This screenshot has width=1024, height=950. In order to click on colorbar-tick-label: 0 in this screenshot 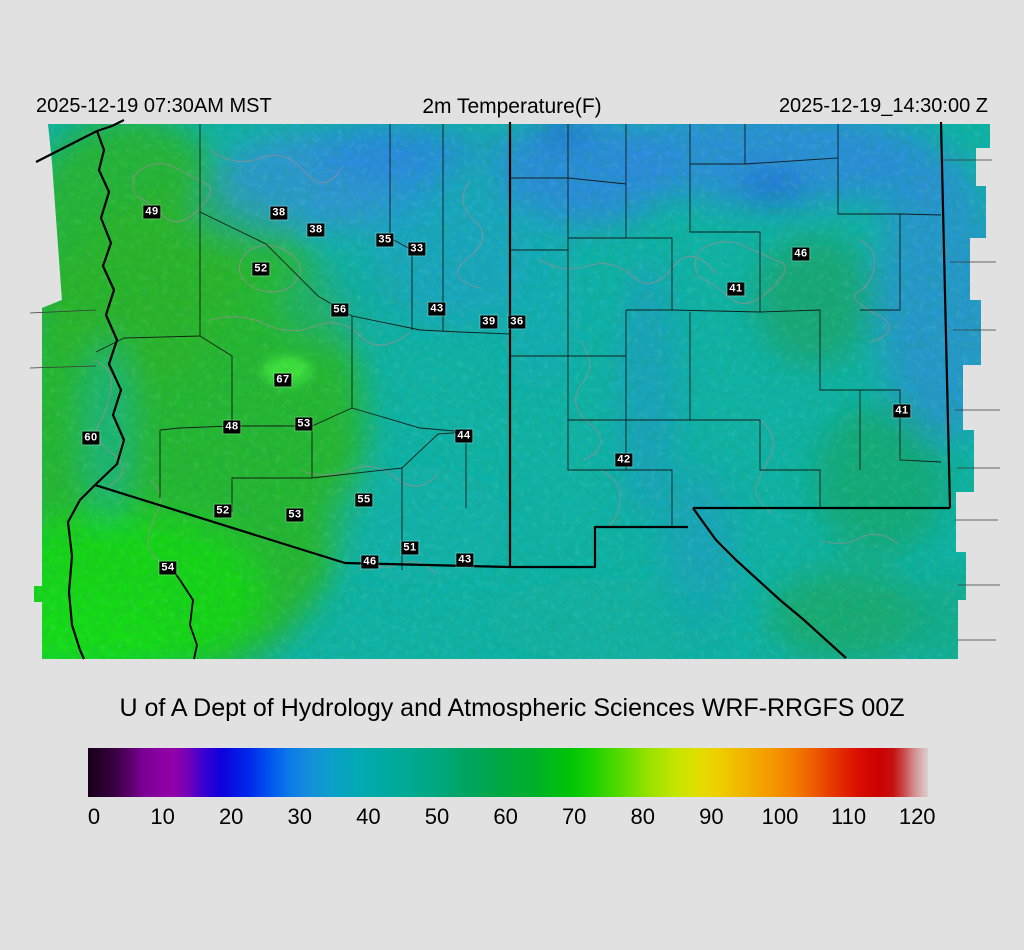, I will do `click(94, 816)`.